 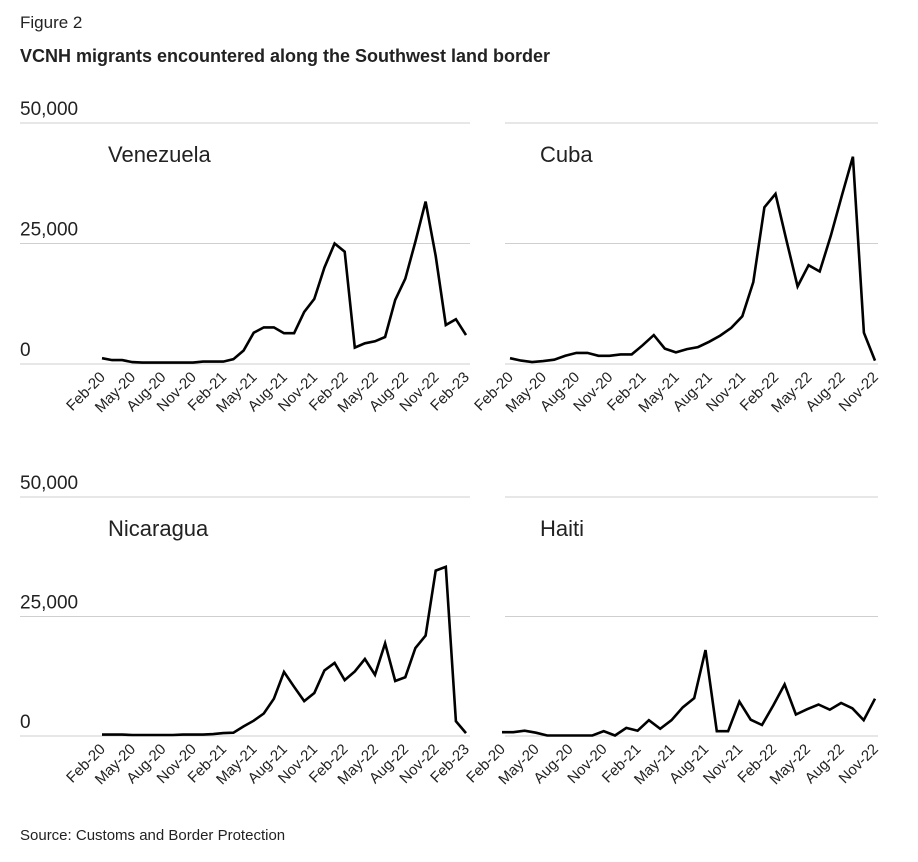 What do you see at coordinates (160, 154) in the screenshot?
I see `panel-title: Venezuela` at bounding box center [160, 154].